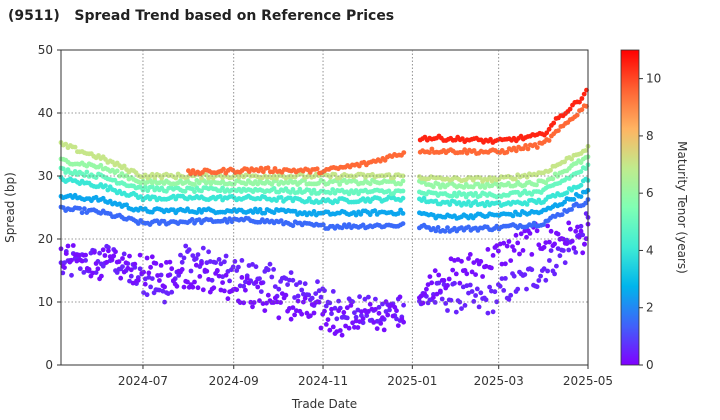  What do you see at coordinates (650, 365) in the screenshot?
I see `colorbar-tick-label: 0` at bounding box center [650, 365].